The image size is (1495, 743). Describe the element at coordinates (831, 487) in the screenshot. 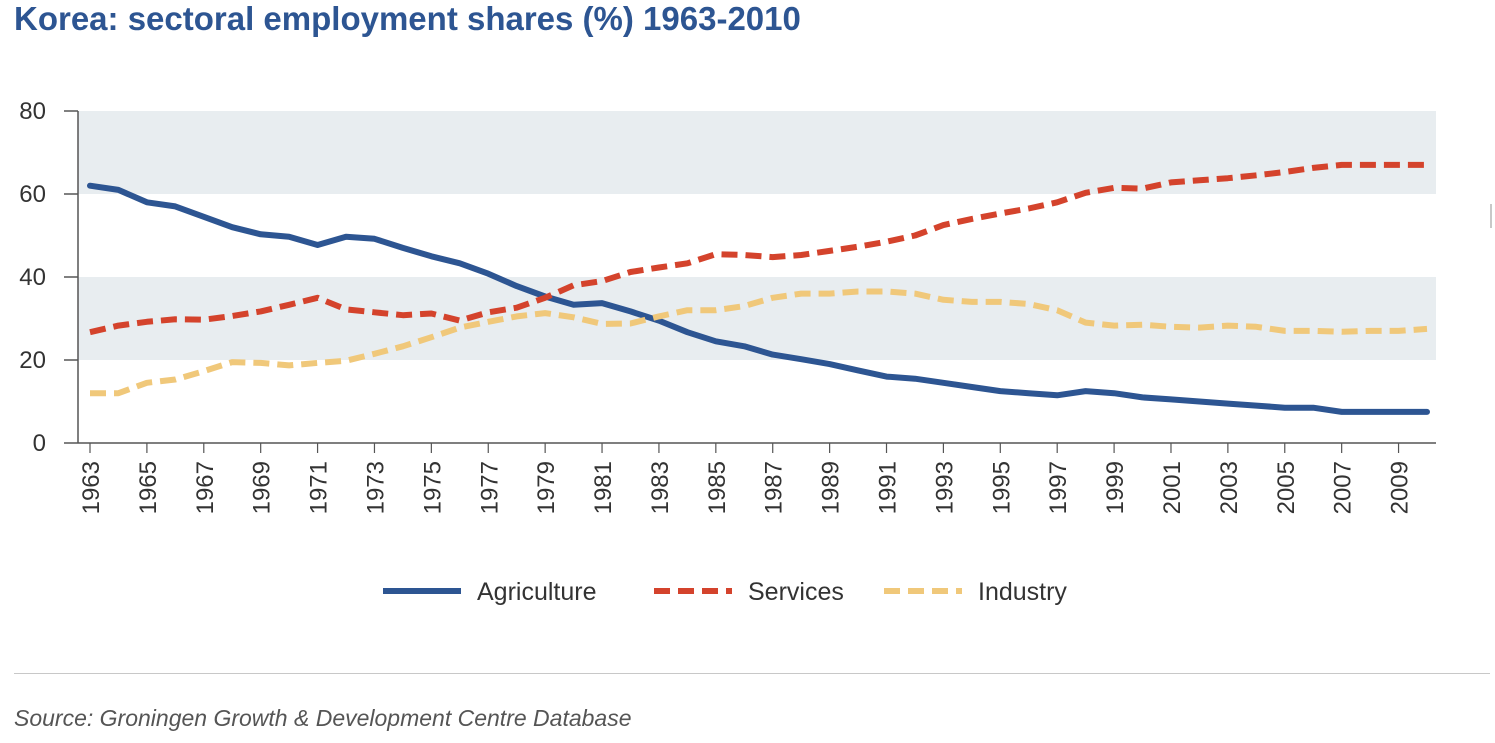

I see `x-tick-label: 1989` at that location.